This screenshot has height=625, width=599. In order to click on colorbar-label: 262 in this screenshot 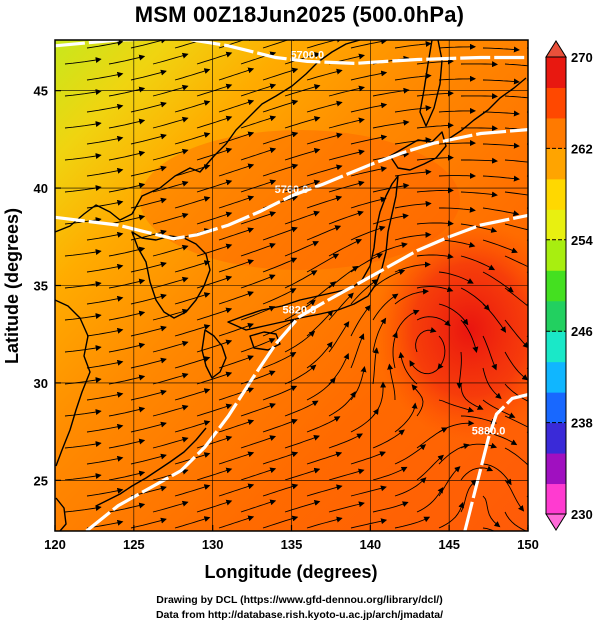, I will do `click(582, 148)`.